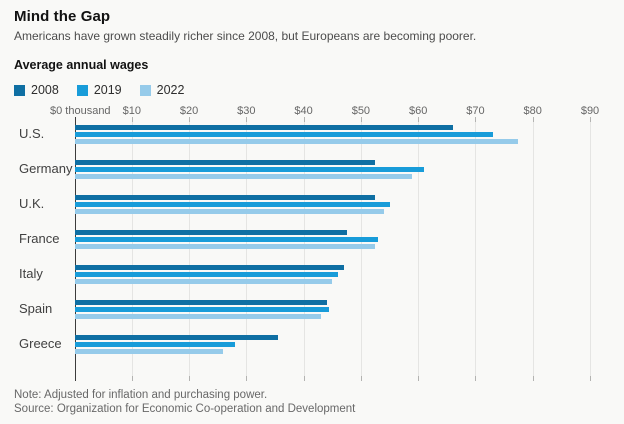  Describe the element at coordinates (225, 197) in the screenshot. I see `bar-uk-2008` at that location.